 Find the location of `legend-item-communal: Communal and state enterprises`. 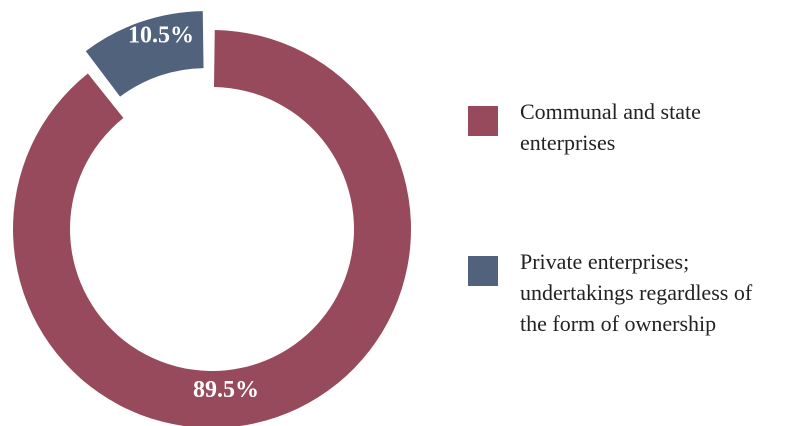

legend-item-communal: Communal and state enterprises is located at coordinates (628, 127).